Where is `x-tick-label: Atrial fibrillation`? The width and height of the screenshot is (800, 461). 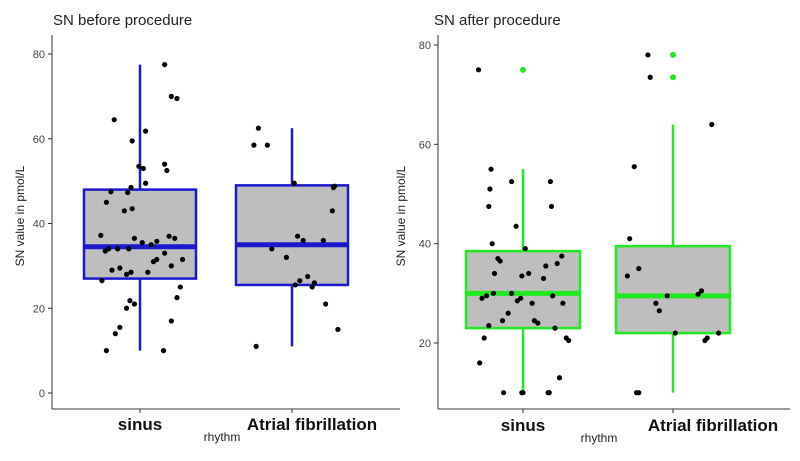 x-tick-label: Atrial fibrillation is located at coordinates (312, 424).